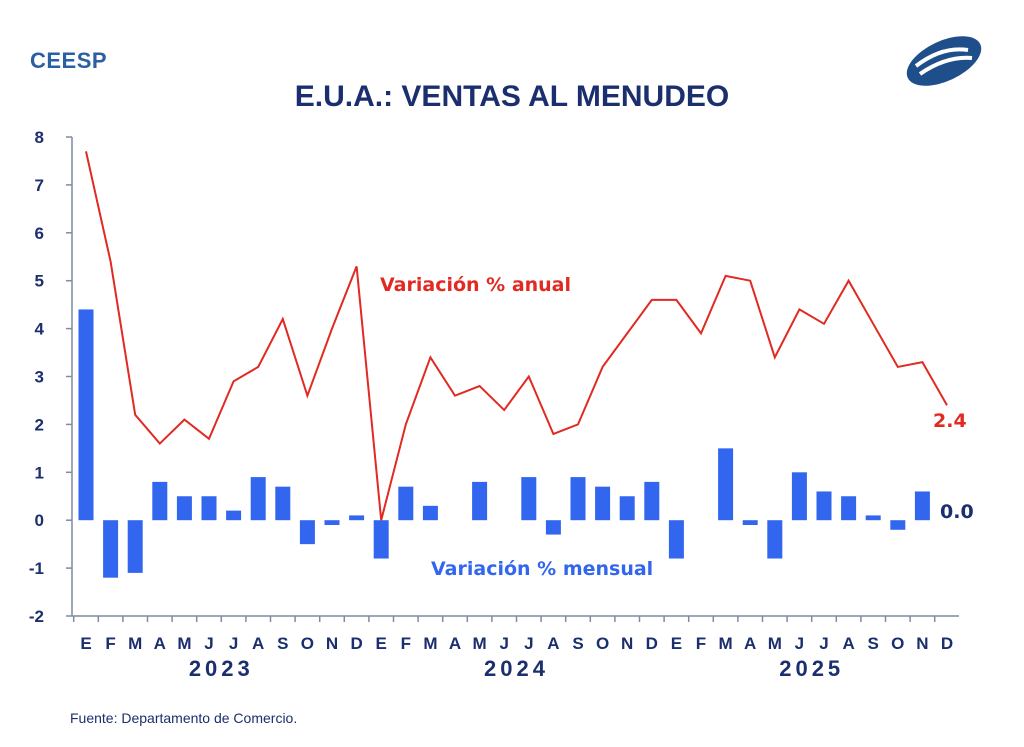 This screenshot has width=1024, height=747. What do you see at coordinates (475, 285) in the screenshot?
I see `legend-annual: Variación % anual` at bounding box center [475, 285].